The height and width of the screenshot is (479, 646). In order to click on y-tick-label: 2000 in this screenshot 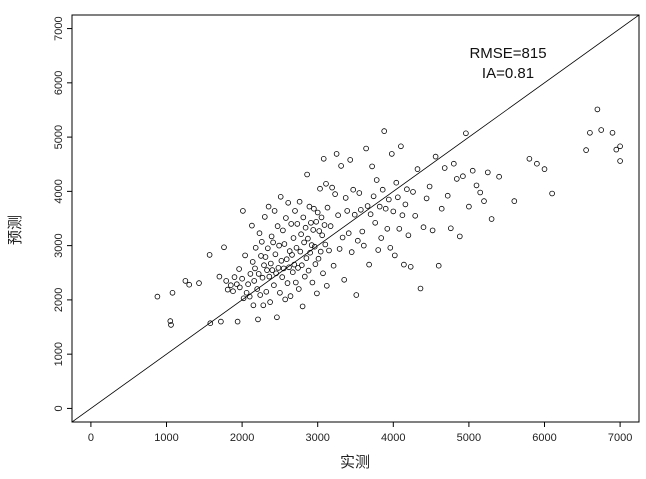, I will do `click(59, 300)`.